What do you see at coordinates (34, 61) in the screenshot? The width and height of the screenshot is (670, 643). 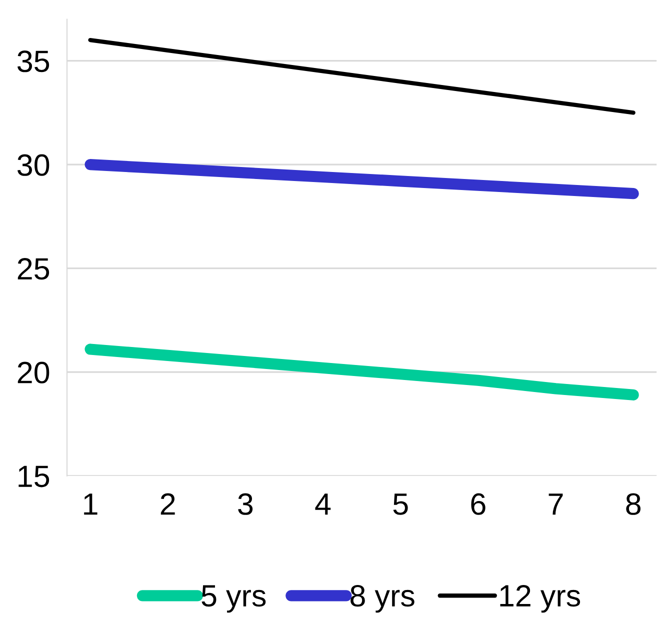 I see `y-tick-label: 35` at bounding box center [34, 61].